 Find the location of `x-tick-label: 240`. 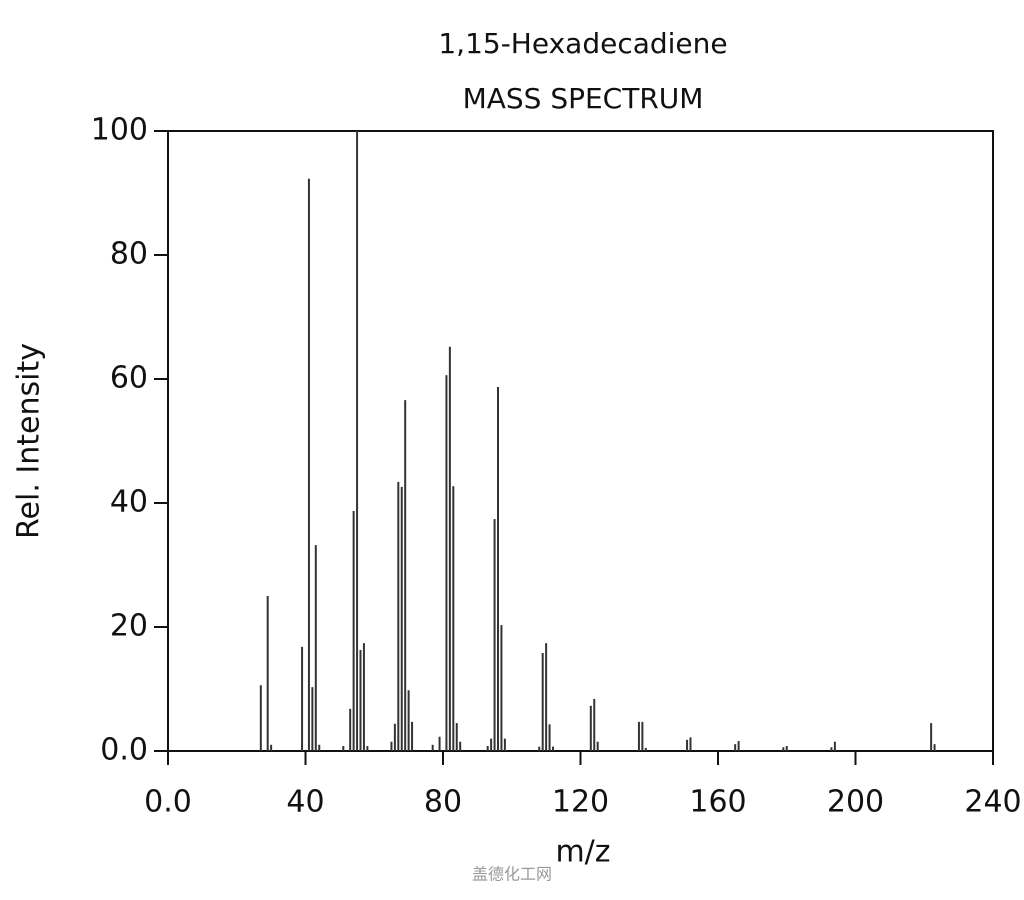

x-tick-label: 240 is located at coordinates (992, 802).